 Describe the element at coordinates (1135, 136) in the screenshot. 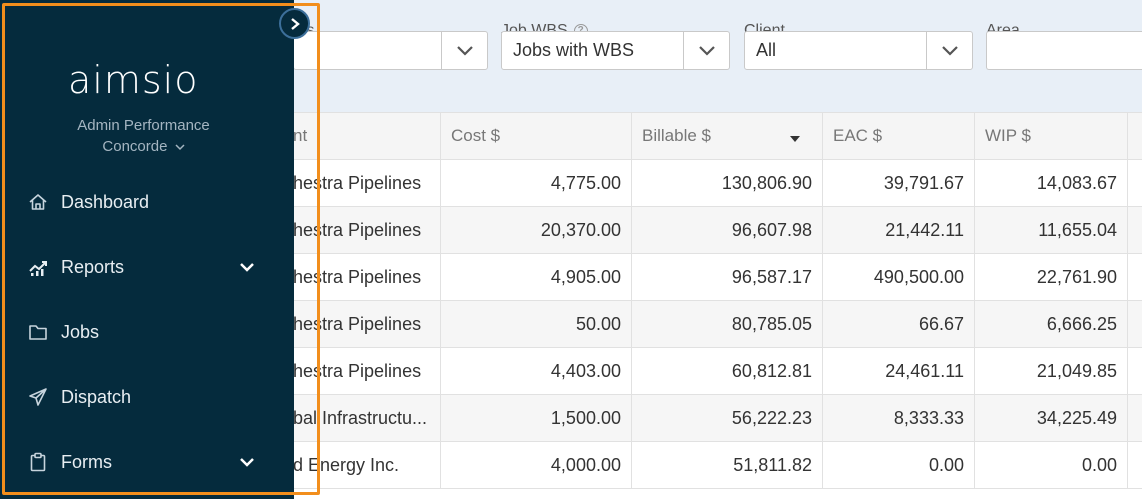

I see `column-header-next` at that location.